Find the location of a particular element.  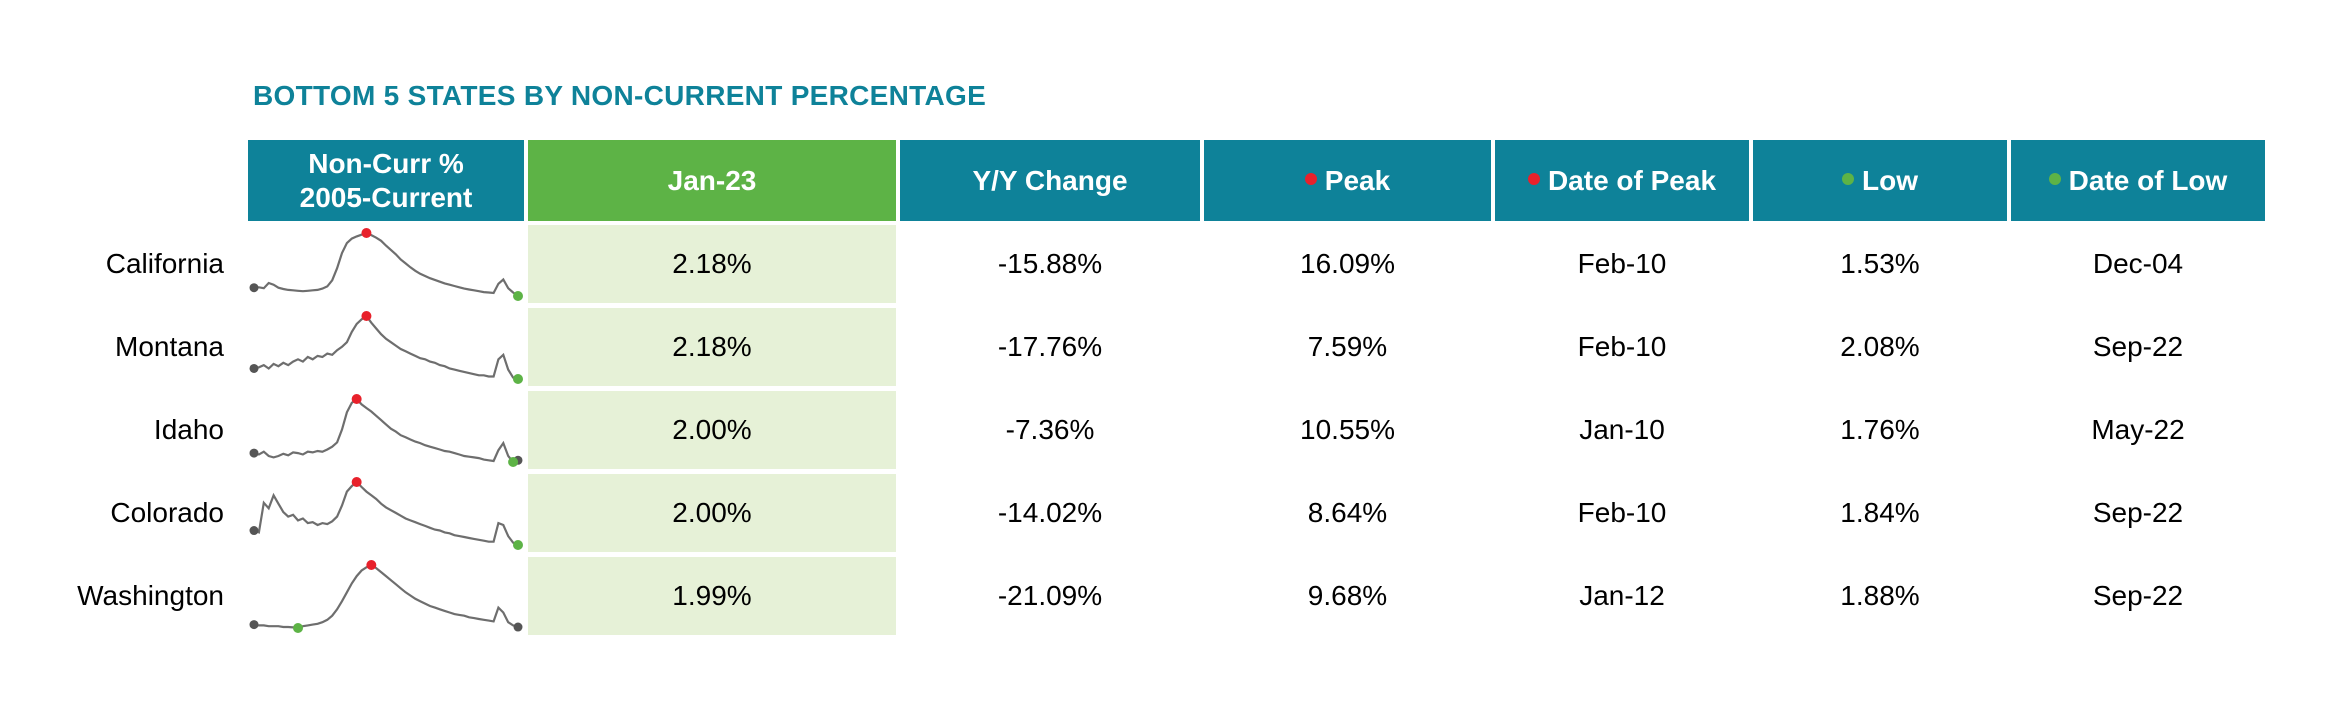

header-peak-label: Peak is located at coordinates (1357, 180).